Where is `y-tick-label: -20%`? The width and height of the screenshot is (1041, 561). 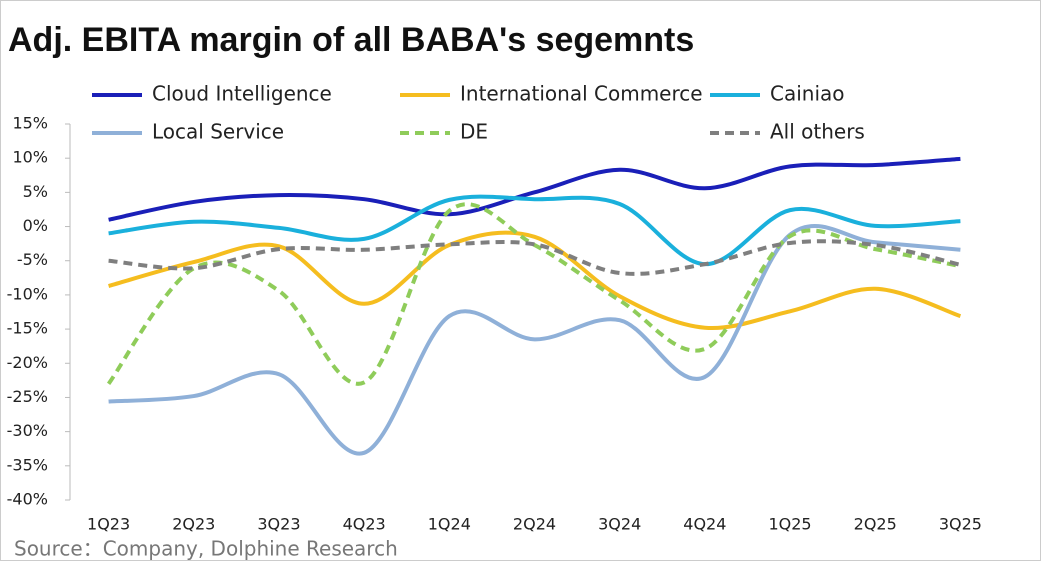 y-tick-label: -20% is located at coordinates (27, 362).